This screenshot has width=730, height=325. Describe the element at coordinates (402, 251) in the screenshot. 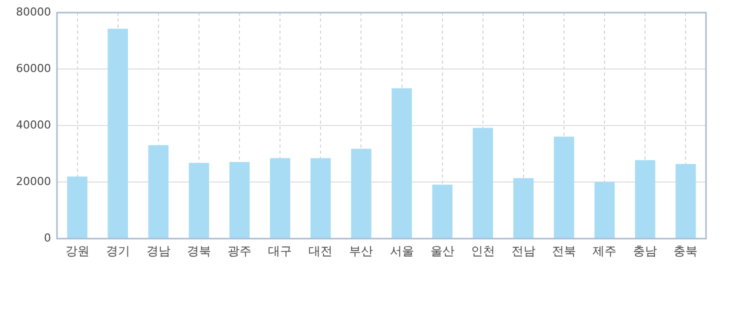

I see `x-tick-label: 서울` at that location.